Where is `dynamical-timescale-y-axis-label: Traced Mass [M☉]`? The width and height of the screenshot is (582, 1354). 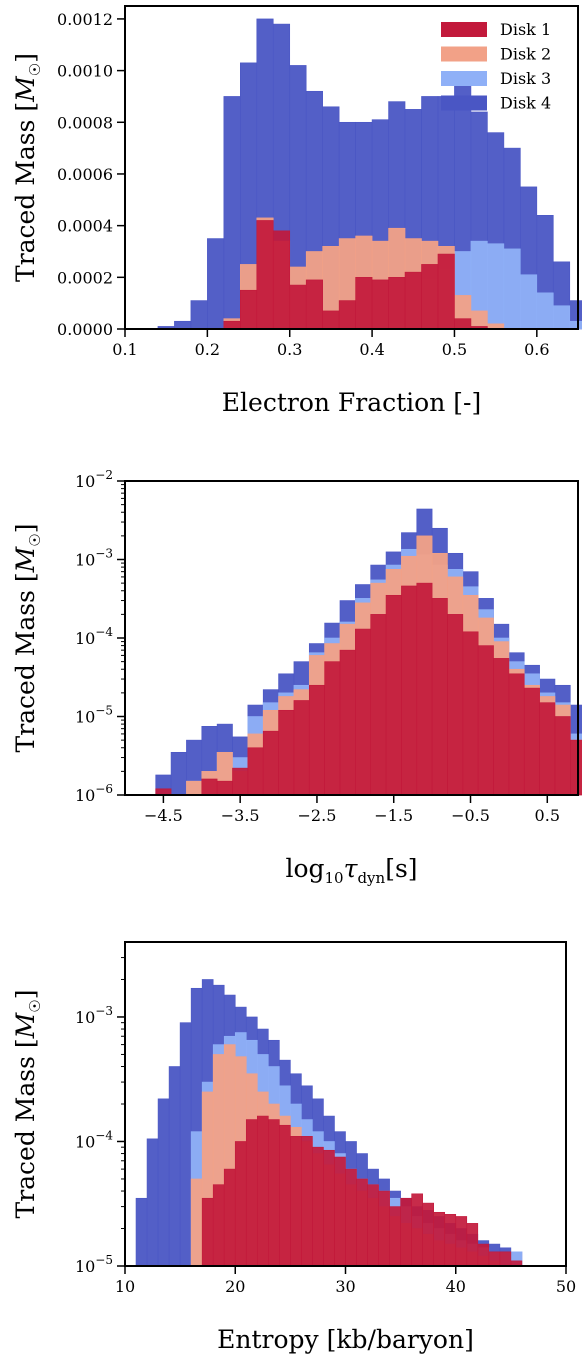
dynamical-timescale-y-axis-label: Traced Mass [M☉] is located at coordinates (27, 638).